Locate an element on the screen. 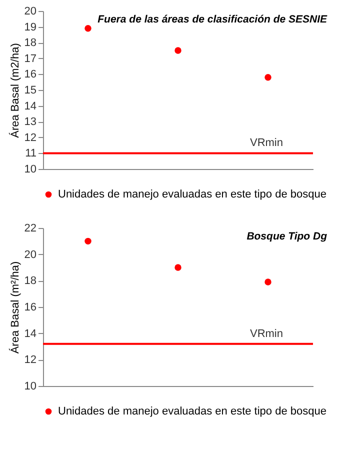 This screenshot has height=457, width=346. y-tick-label: 19 is located at coordinates (30, 27).